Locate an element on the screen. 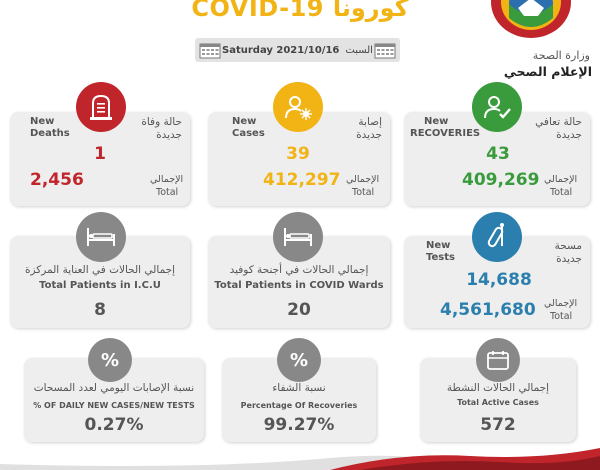 The height and width of the screenshot is (470, 600). recoveries-new-value: 43 is located at coordinates (498, 154).